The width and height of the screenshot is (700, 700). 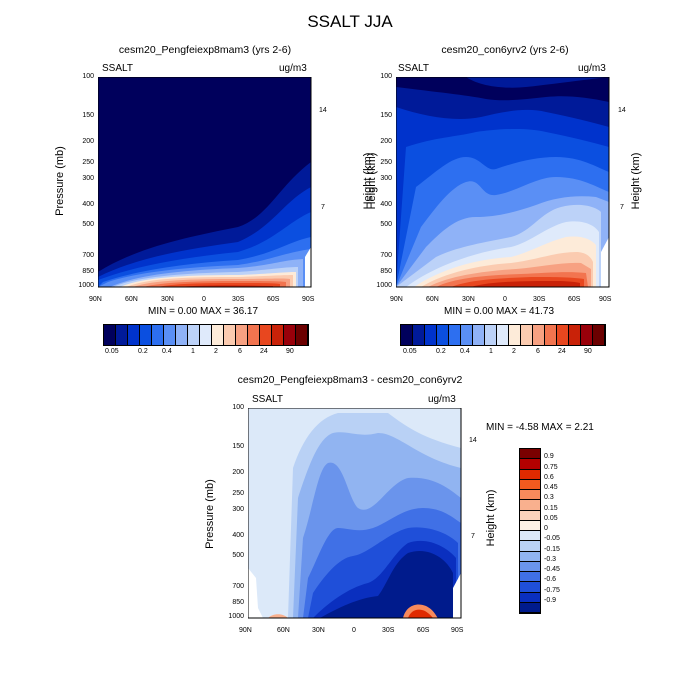 What do you see at coordinates (193, 351) in the screenshot?
I see `colorbar-label: 1` at bounding box center [193, 351].